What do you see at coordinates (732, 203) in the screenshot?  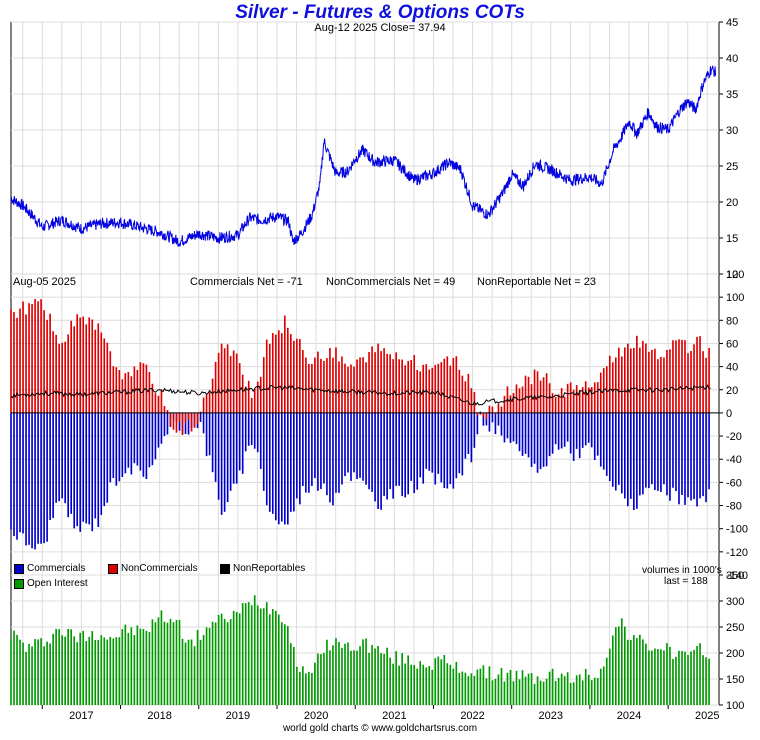 I see `price-tick-label: 20` at bounding box center [732, 203].